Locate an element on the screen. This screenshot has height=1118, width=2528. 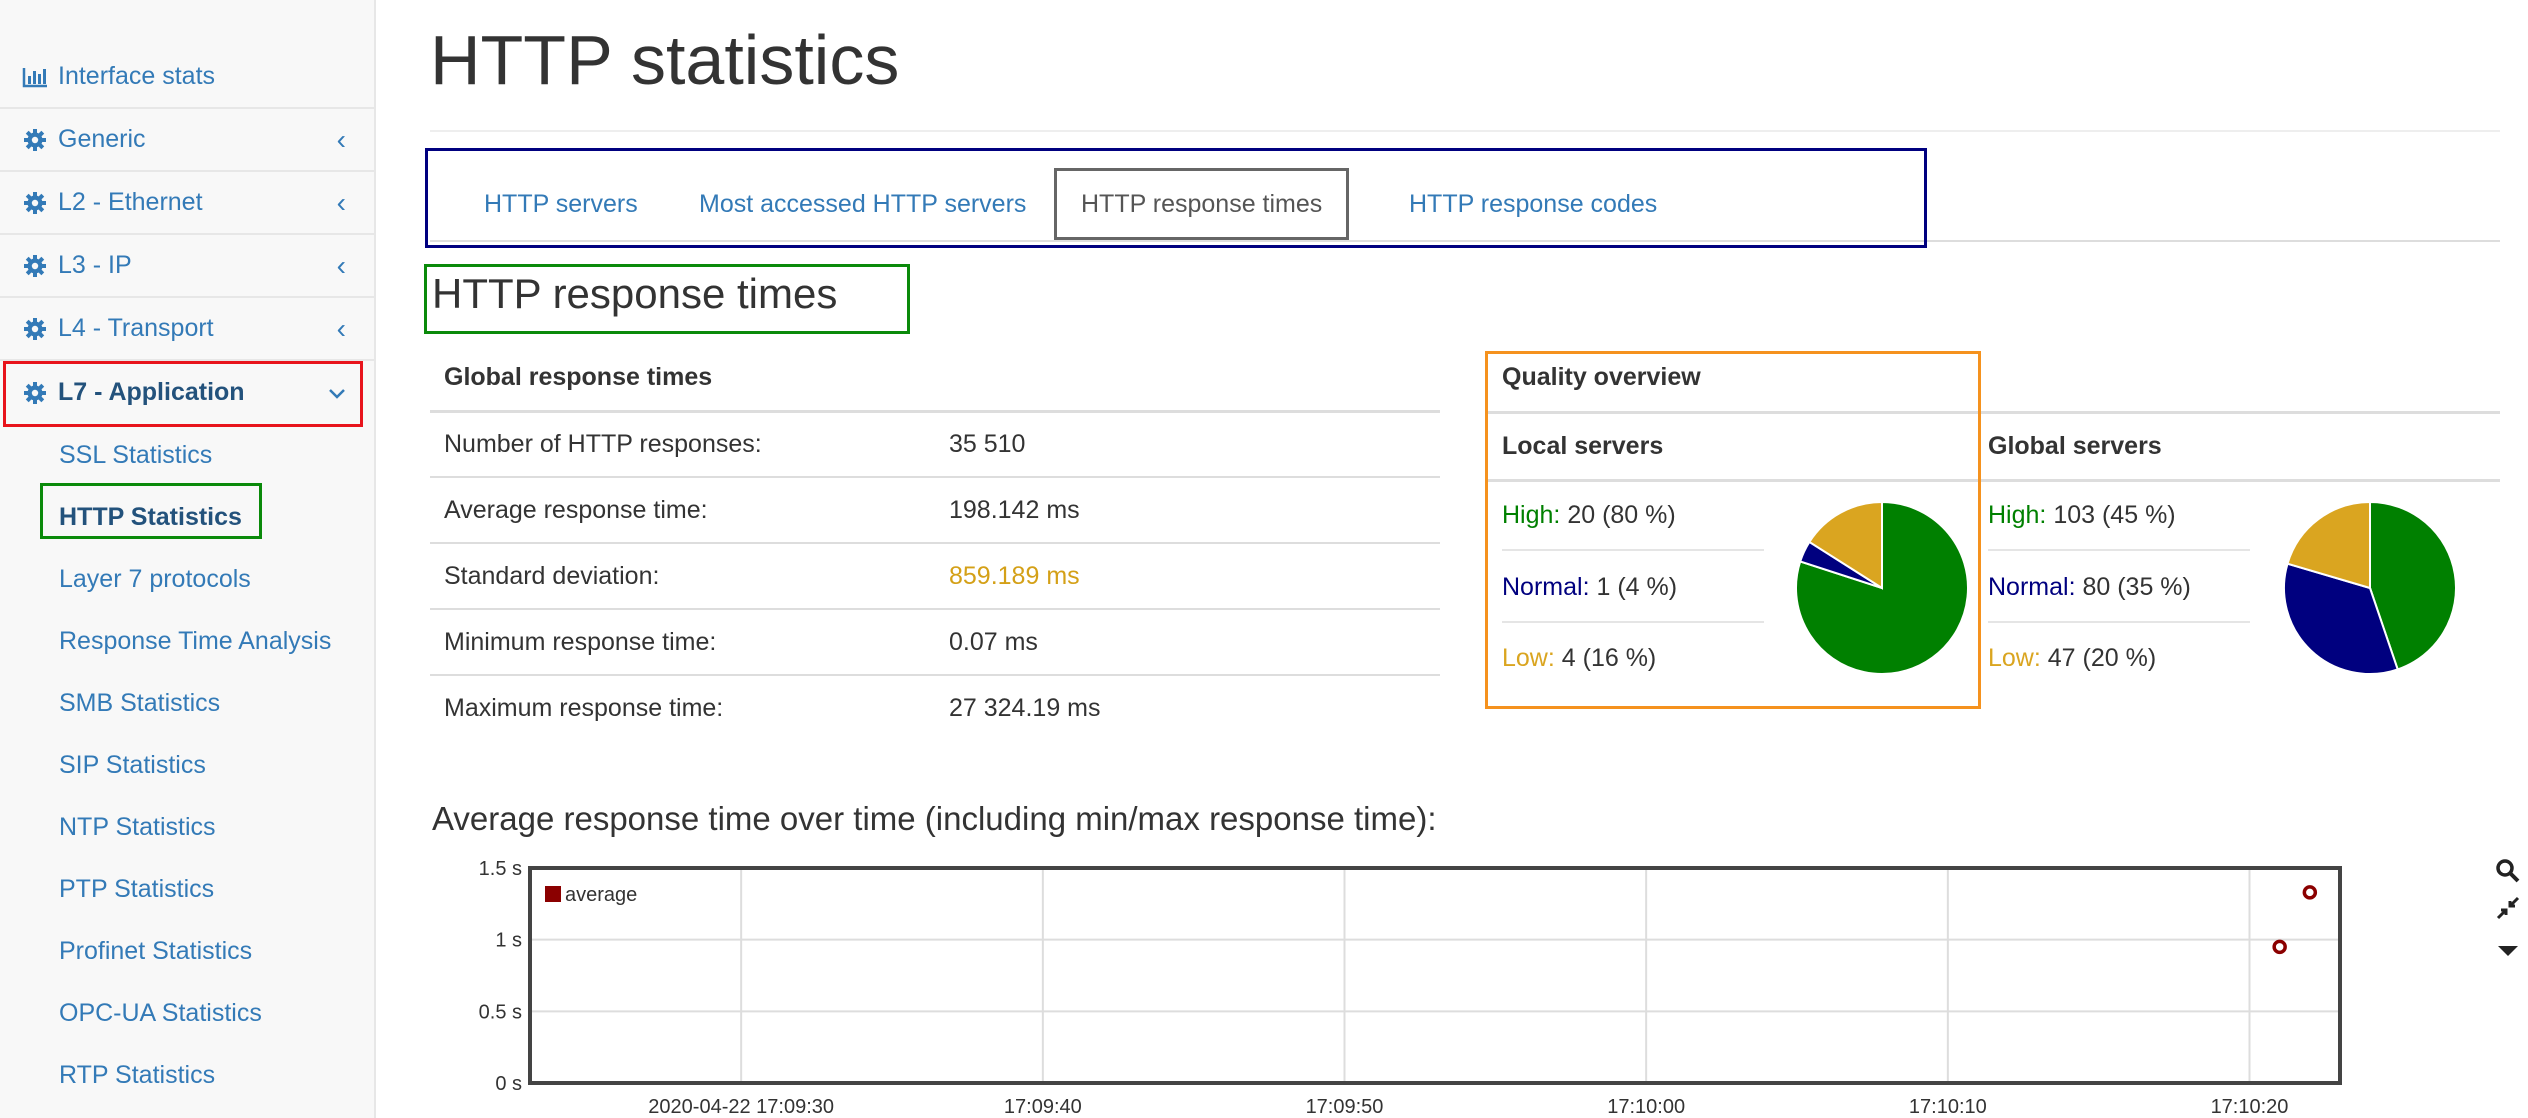
x-tick-label: 17:10:00 is located at coordinates (1646, 1107).